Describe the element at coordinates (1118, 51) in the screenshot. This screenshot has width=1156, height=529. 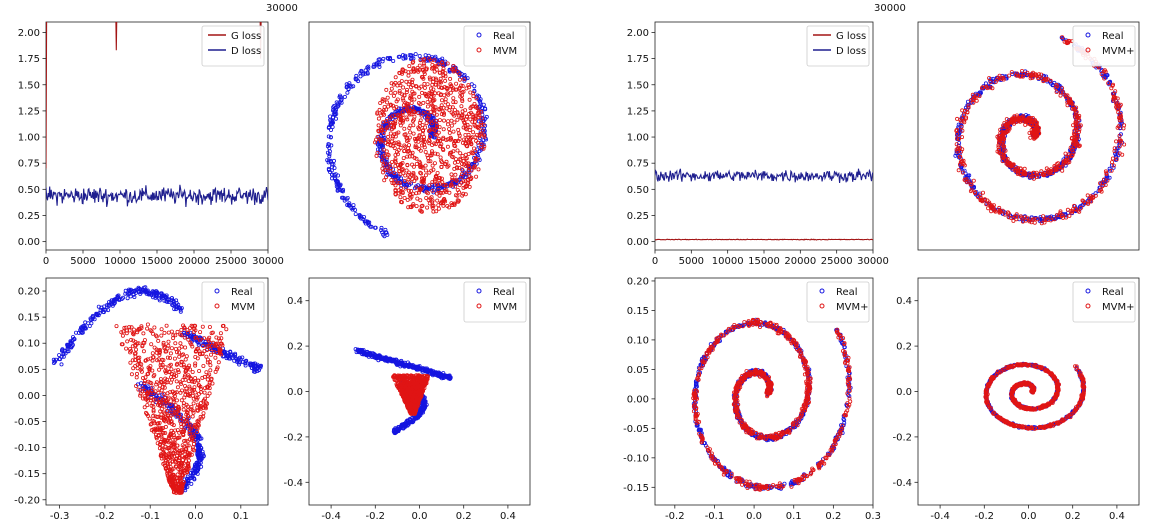
I see `legend-entry-label: MVM+` at that location.